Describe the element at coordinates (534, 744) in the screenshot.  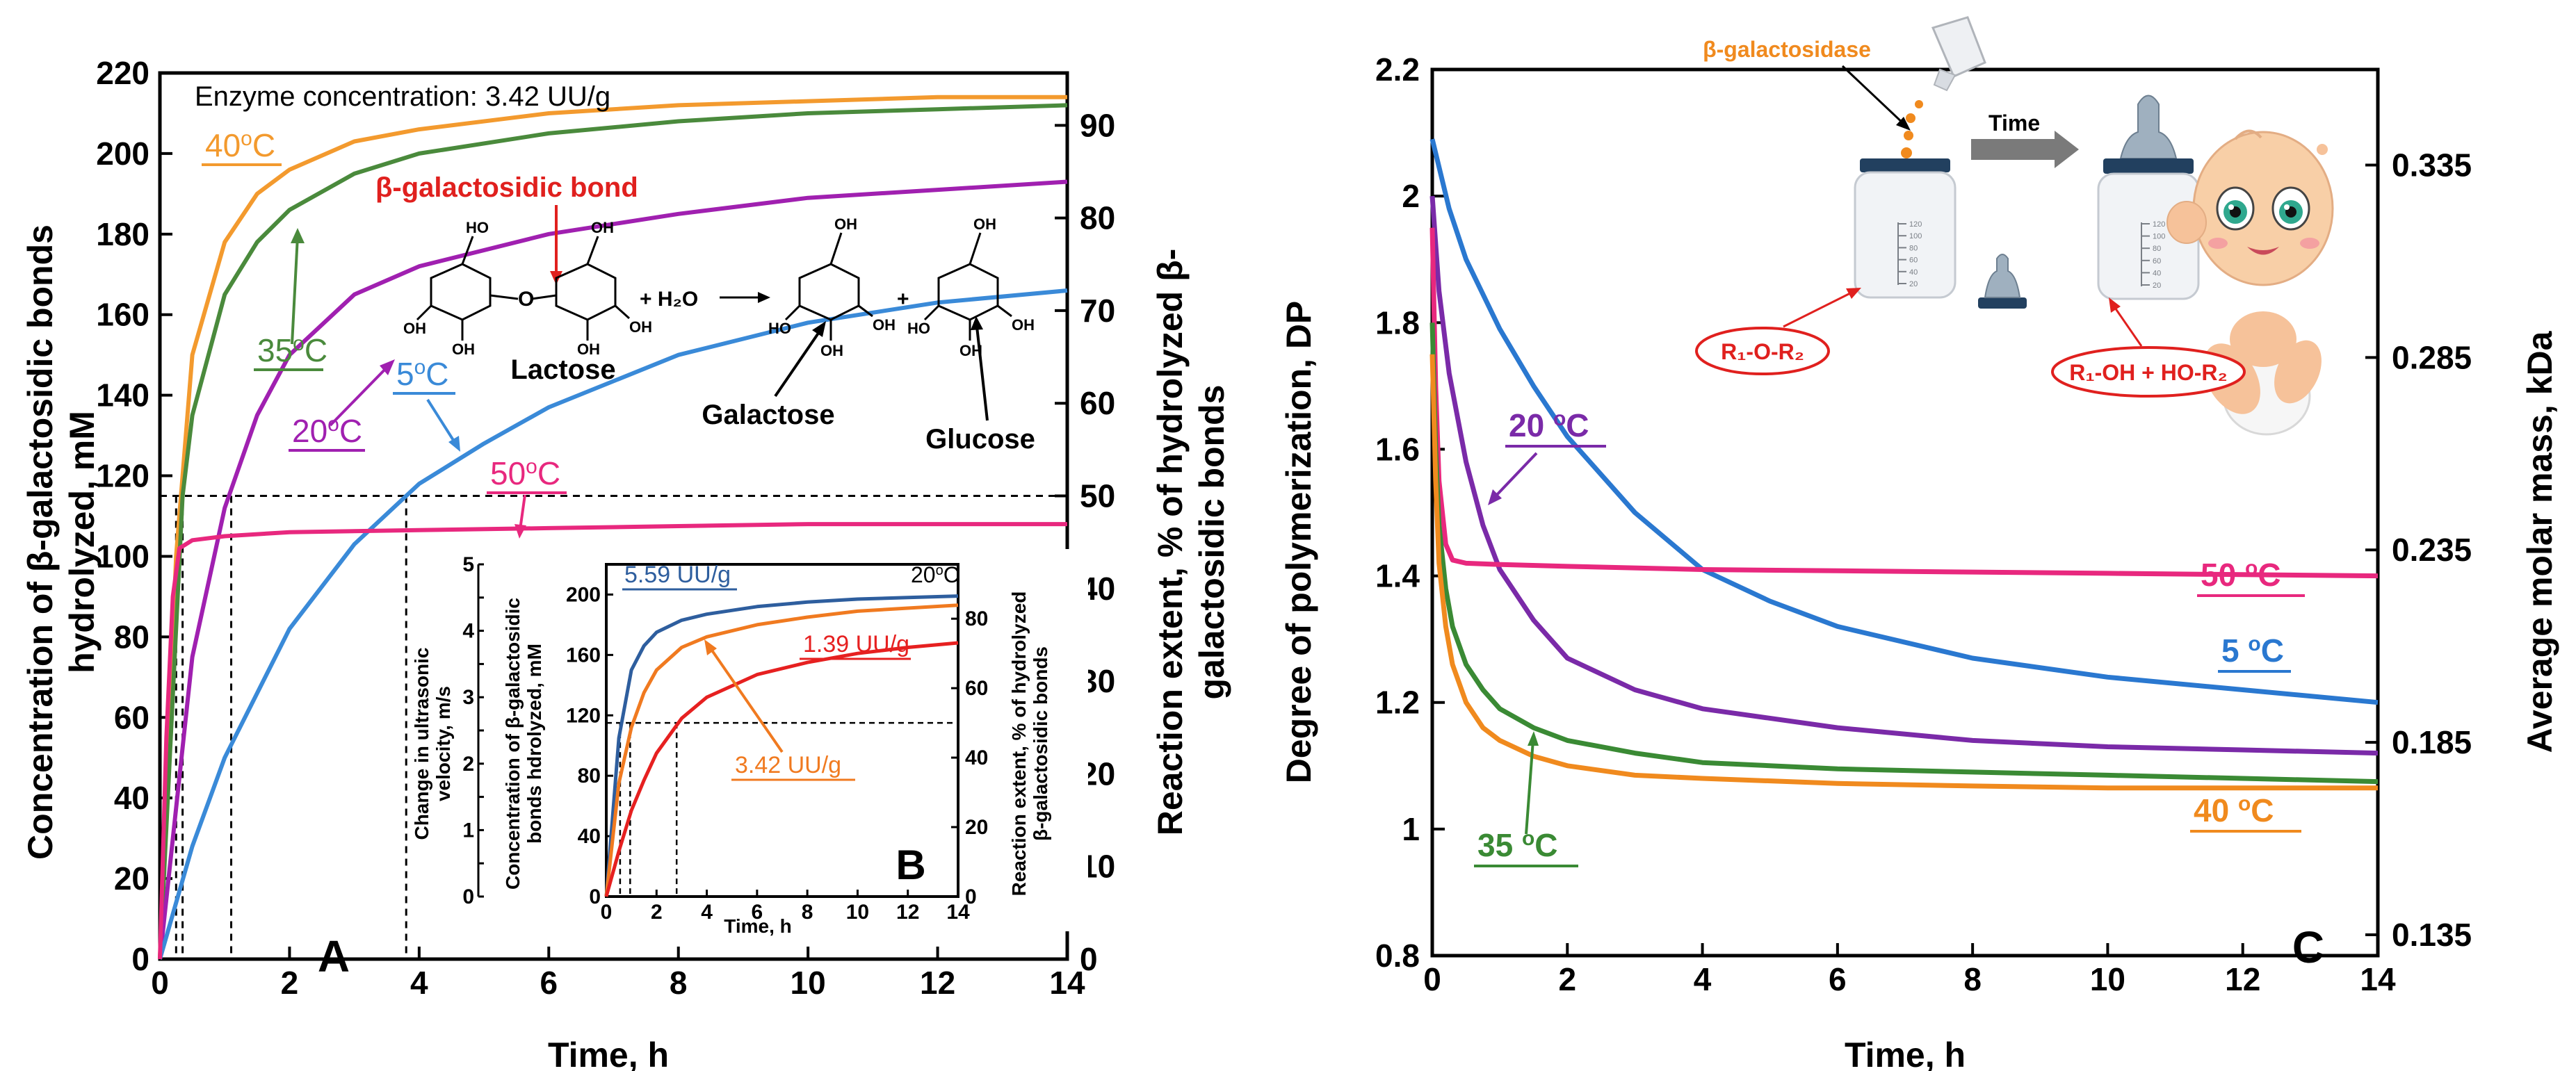
I see `panel-b-y-label-line2: bonds hdrolyzed, mM` at that location.